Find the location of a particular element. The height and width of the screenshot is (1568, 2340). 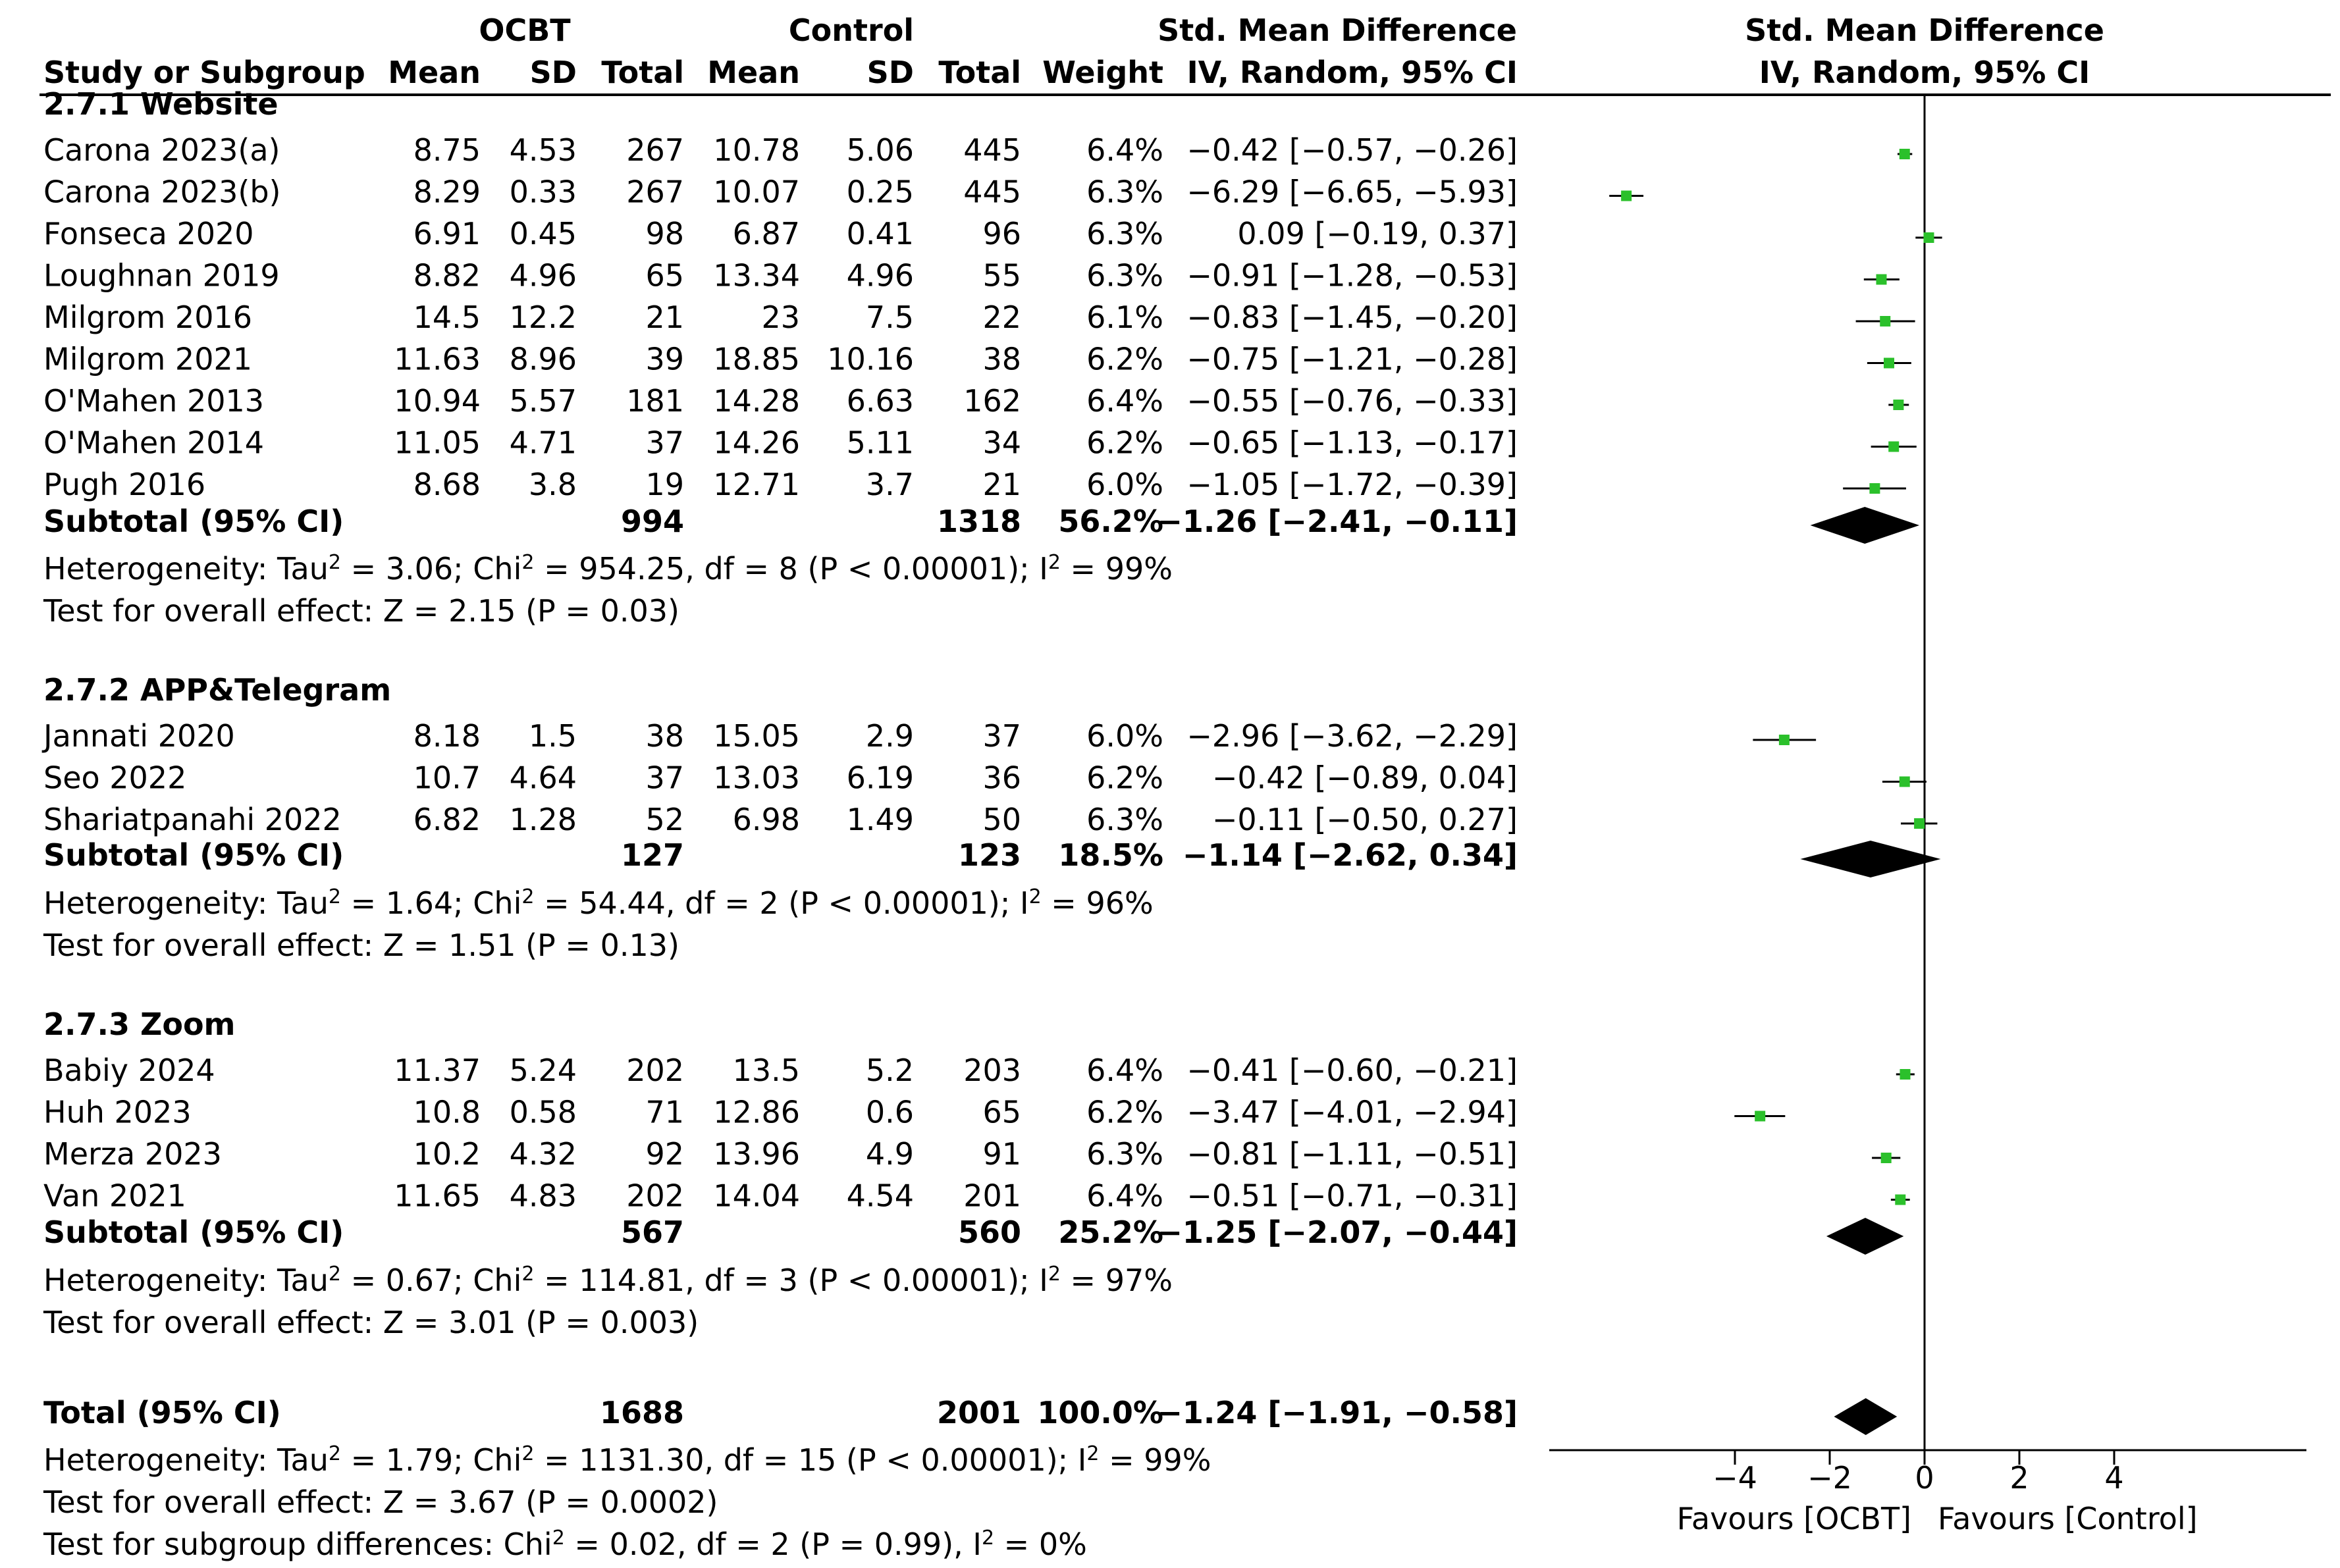

study-5-name: Milgrom 2016 is located at coordinates (147, 317).